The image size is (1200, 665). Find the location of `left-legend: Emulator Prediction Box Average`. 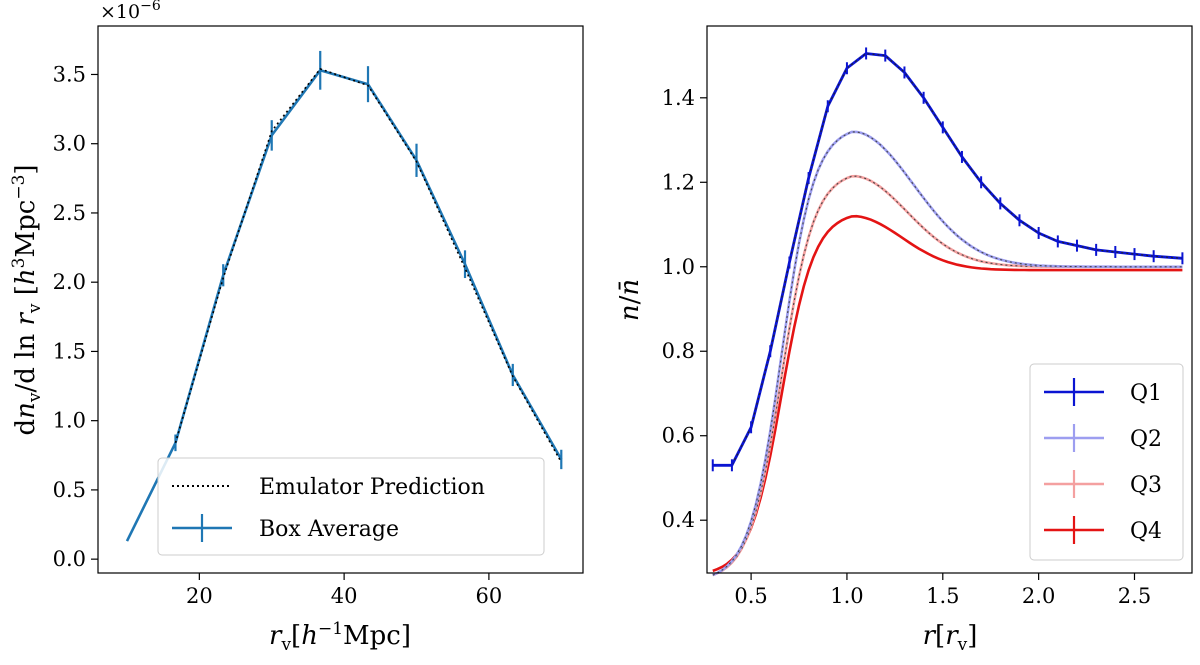

left-legend: Emulator Prediction Box Average is located at coordinates (351, 506).